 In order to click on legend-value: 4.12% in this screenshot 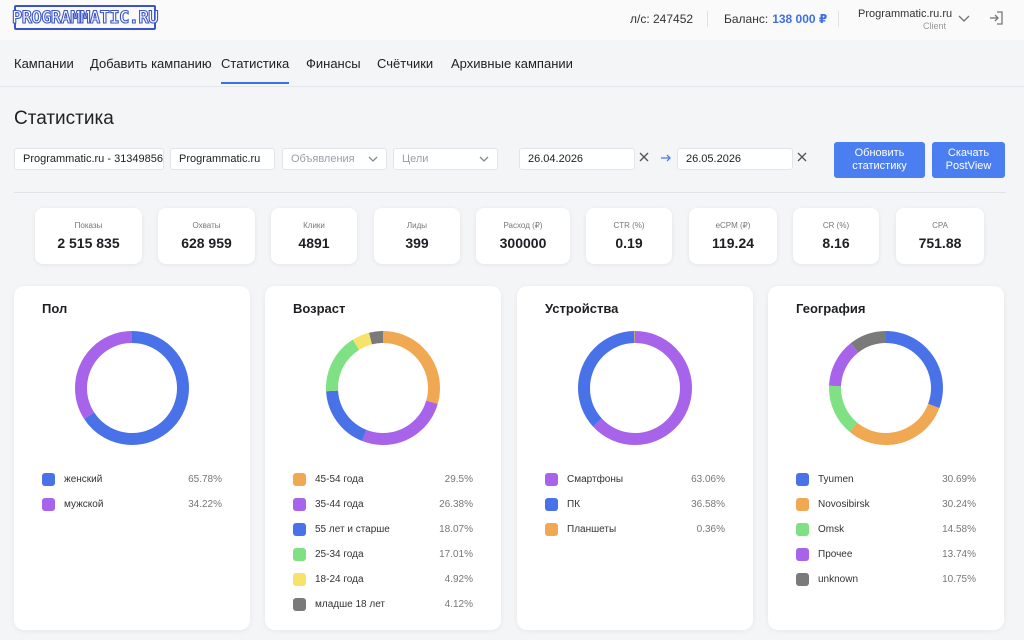, I will do `click(458, 604)`.